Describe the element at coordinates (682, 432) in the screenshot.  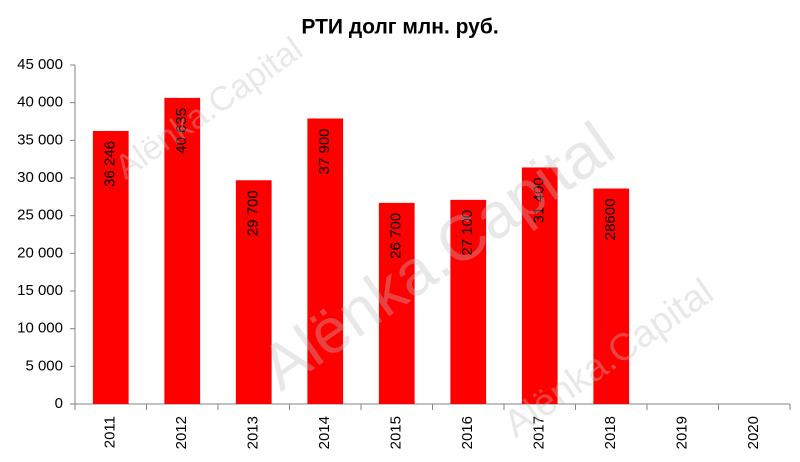
I see `x-tick-label: 2019` at that location.